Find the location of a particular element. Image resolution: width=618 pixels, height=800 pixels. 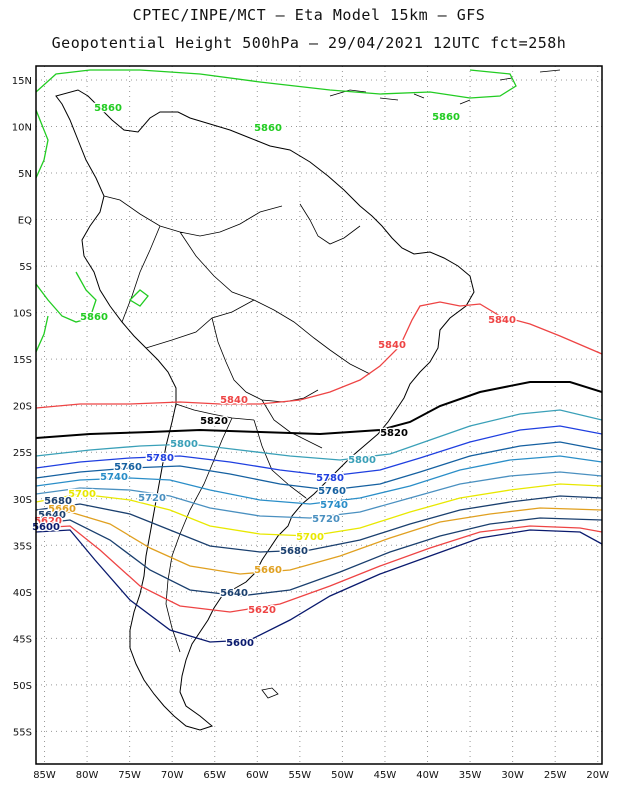

lon-tick-label: 45W is located at coordinates (385, 775).